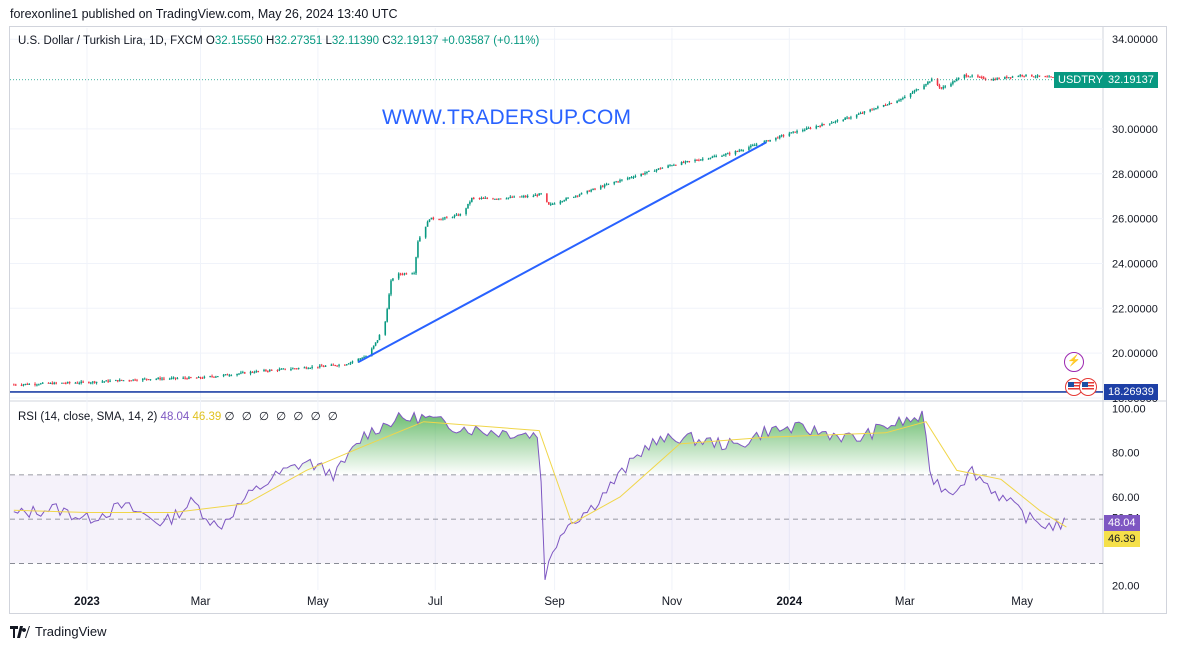  What do you see at coordinates (672, 602) in the screenshot?
I see `time-tick-label: Nov` at bounding box center [672, 602].